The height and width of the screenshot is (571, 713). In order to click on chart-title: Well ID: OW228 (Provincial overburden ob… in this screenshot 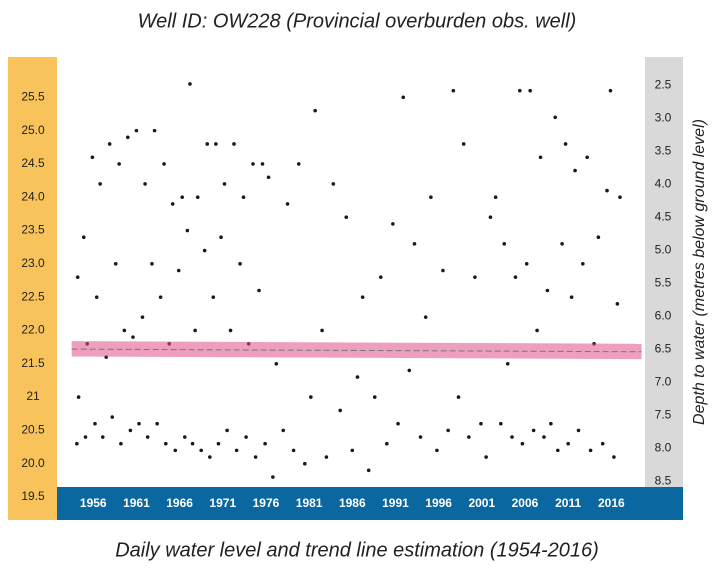, I will do `click(357, 21)`.